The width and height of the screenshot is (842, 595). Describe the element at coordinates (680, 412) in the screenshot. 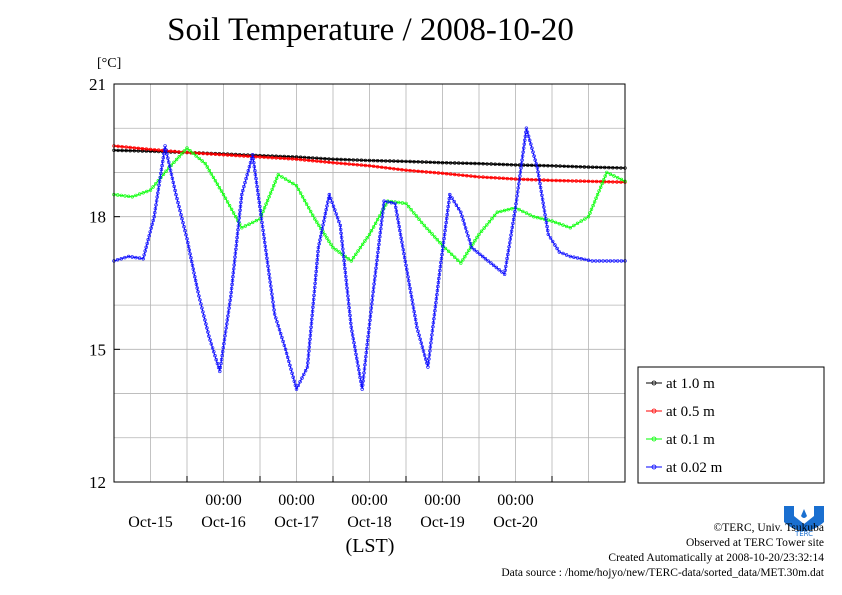

I see `legend-entry: at 0.5 m` at that location.